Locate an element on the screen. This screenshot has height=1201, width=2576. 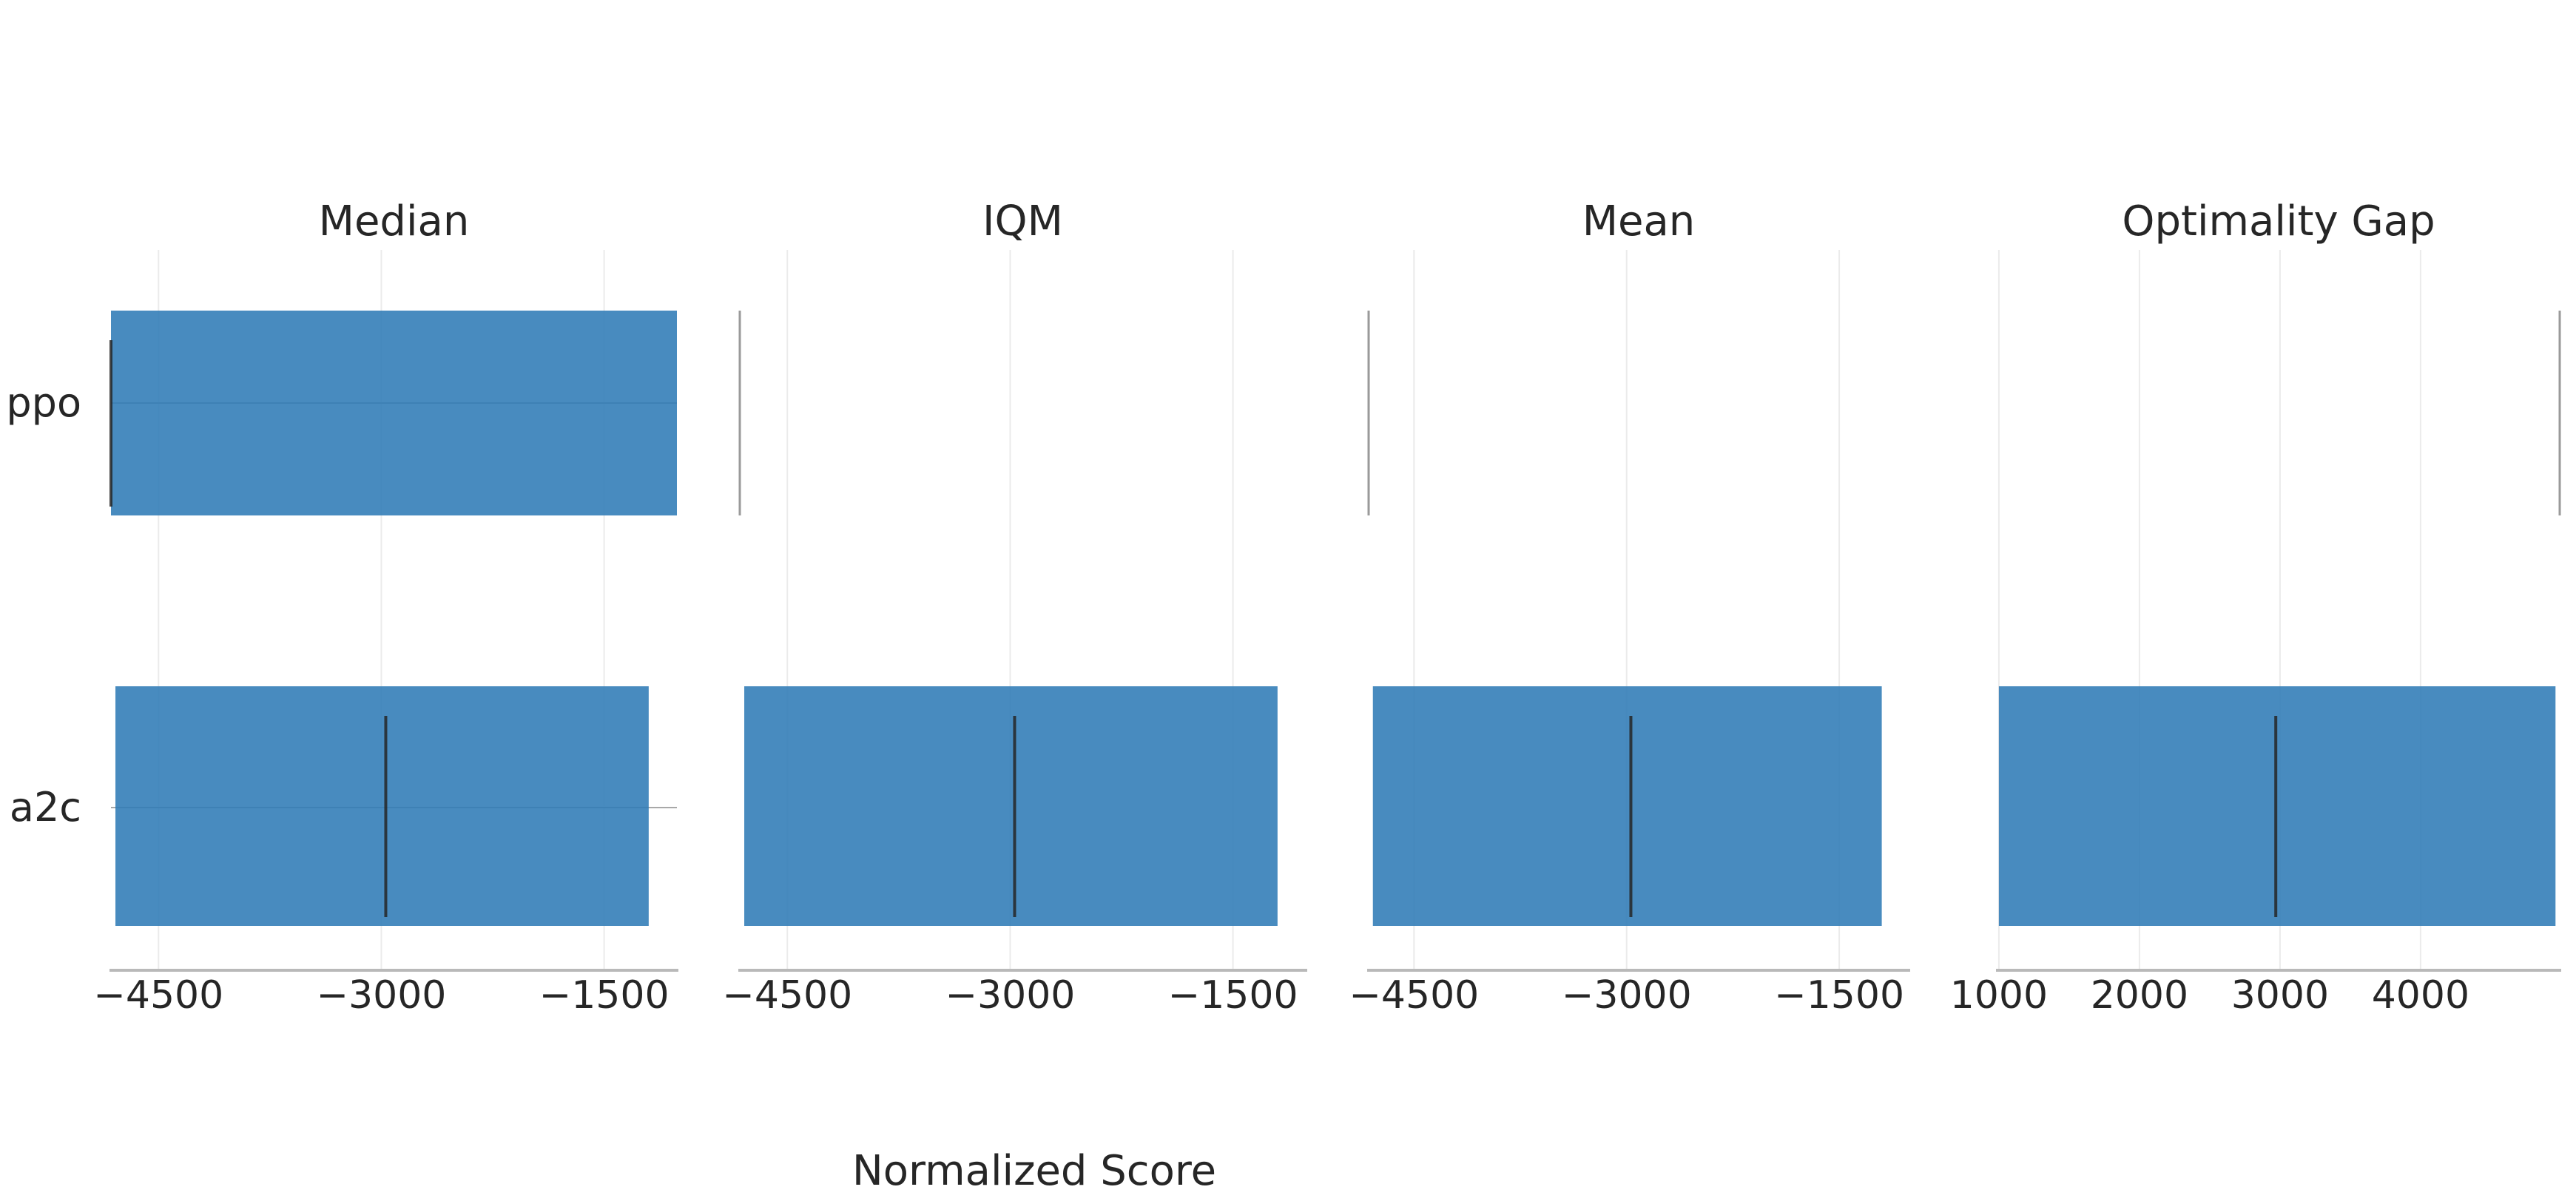
ci-bar-ppo is located at coordinates (394, 413).